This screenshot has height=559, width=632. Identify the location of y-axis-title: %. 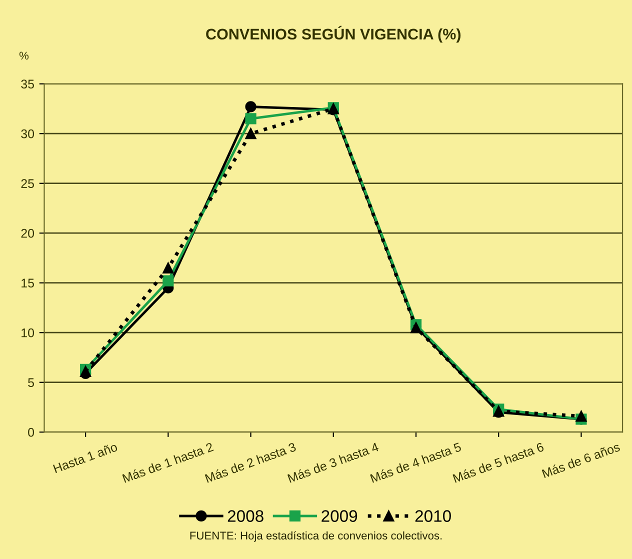
(24, 56).